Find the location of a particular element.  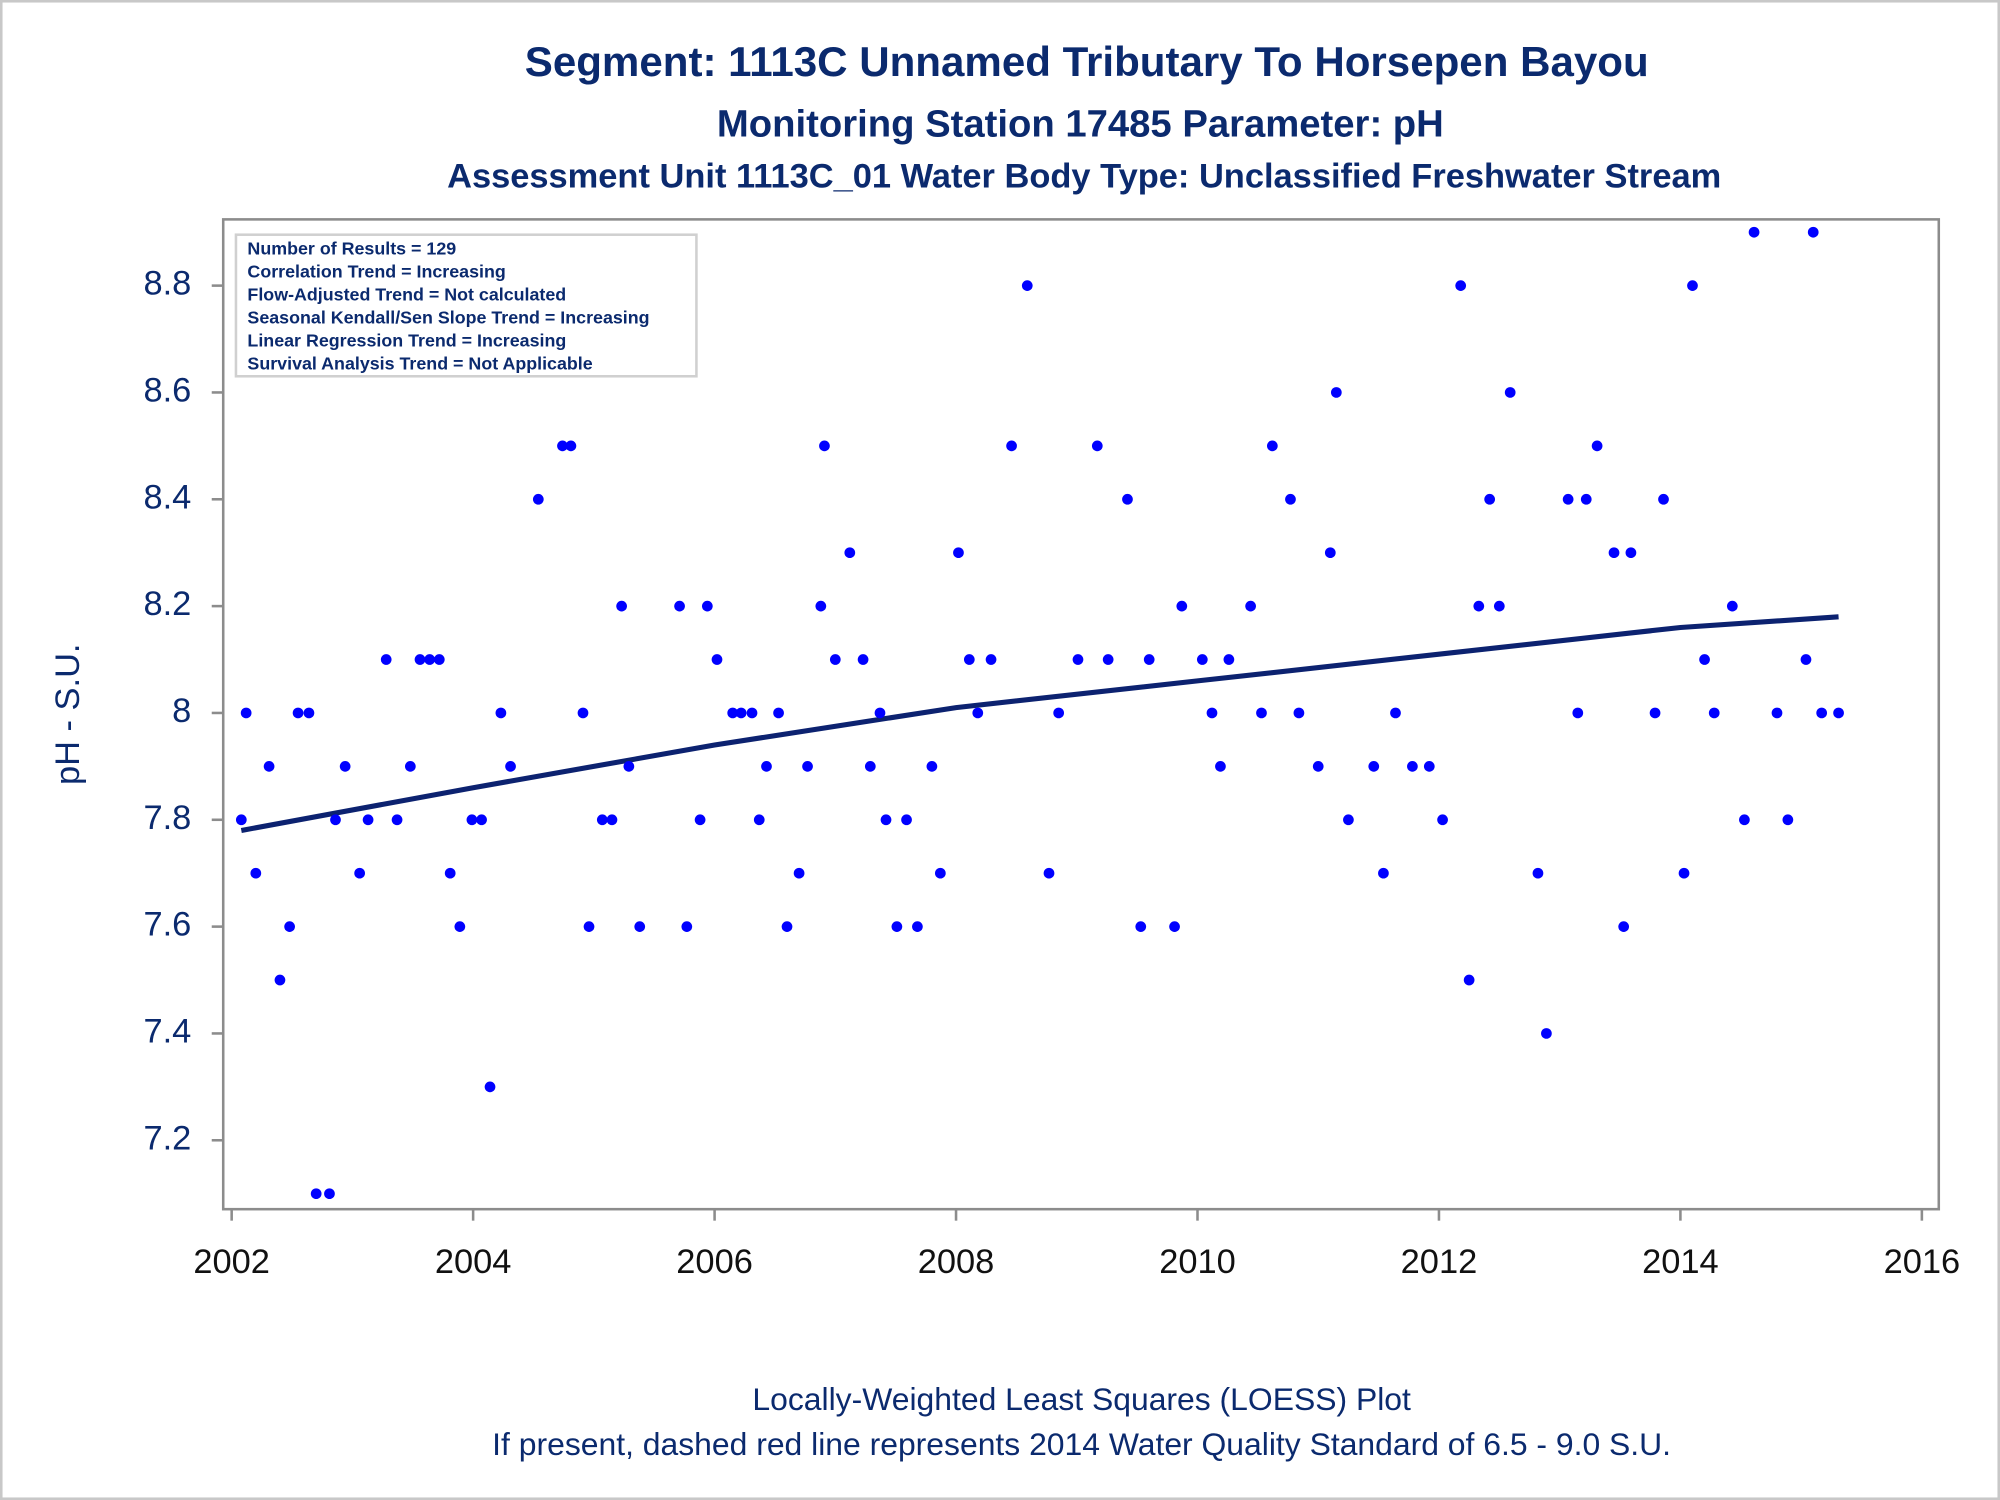

trend-line is located at coordinates (1039, 723).